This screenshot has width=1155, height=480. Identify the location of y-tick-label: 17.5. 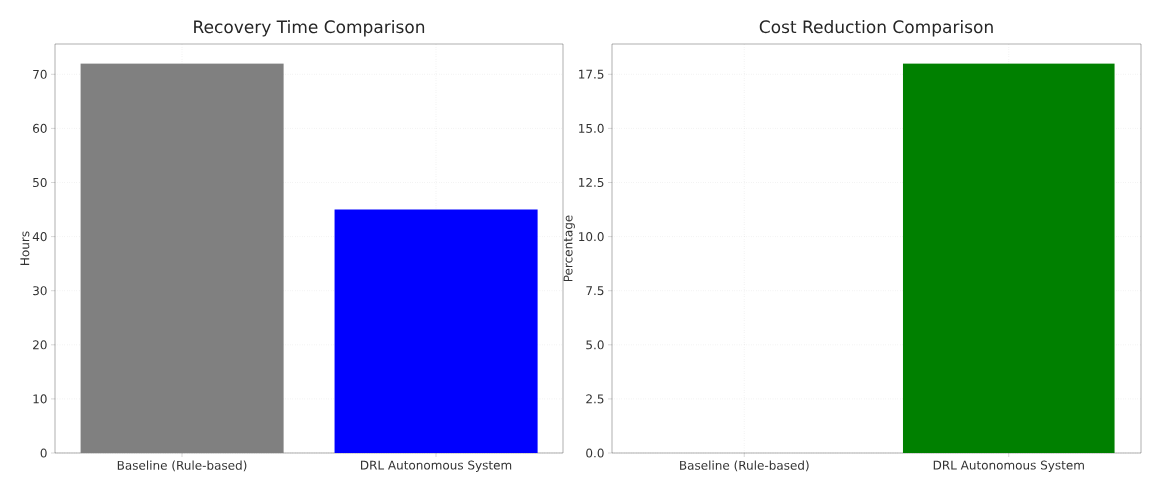
(591, 74).